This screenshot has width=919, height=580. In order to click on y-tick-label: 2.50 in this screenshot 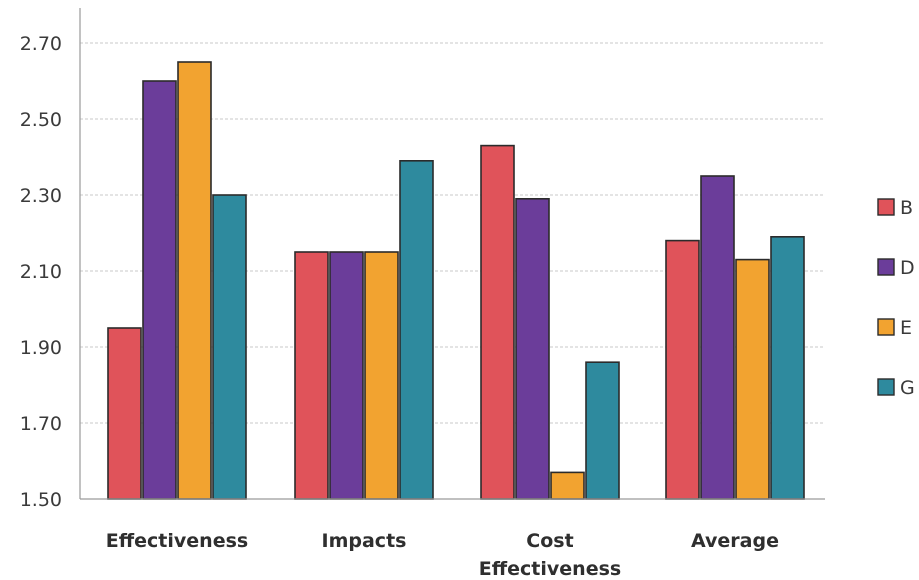, I will do `click(41, 120)`.